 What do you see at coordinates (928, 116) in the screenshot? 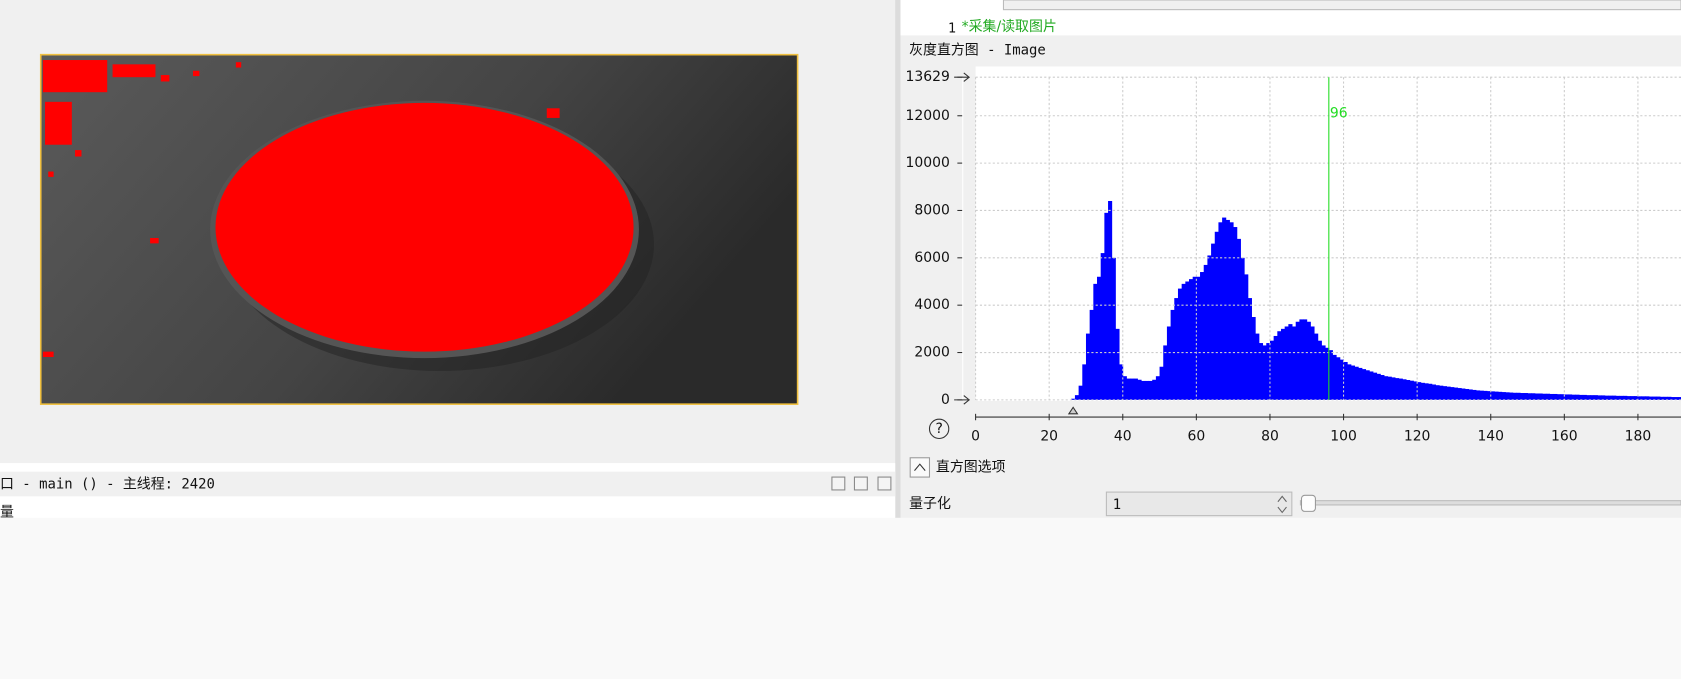
I see `y-tick-label: 12000` at bounding box center [928, 116].